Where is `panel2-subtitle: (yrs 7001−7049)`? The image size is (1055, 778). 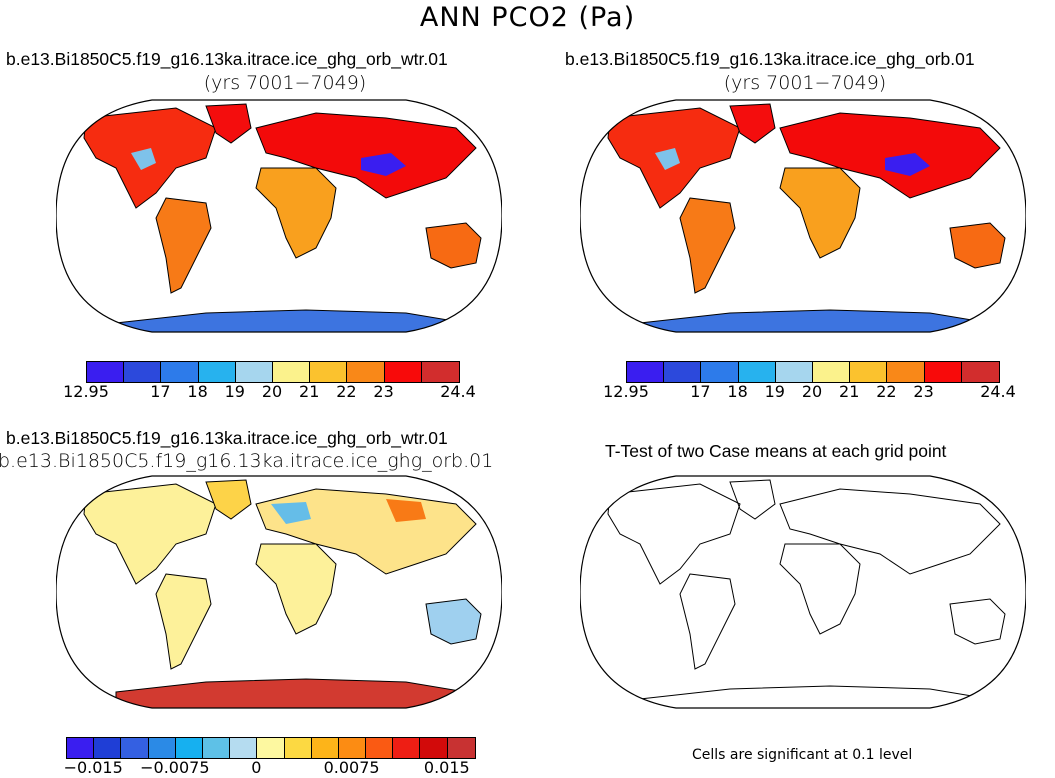 panel2-subtitle: (yrs 7001−7049) is located at coordinates (805, 83).